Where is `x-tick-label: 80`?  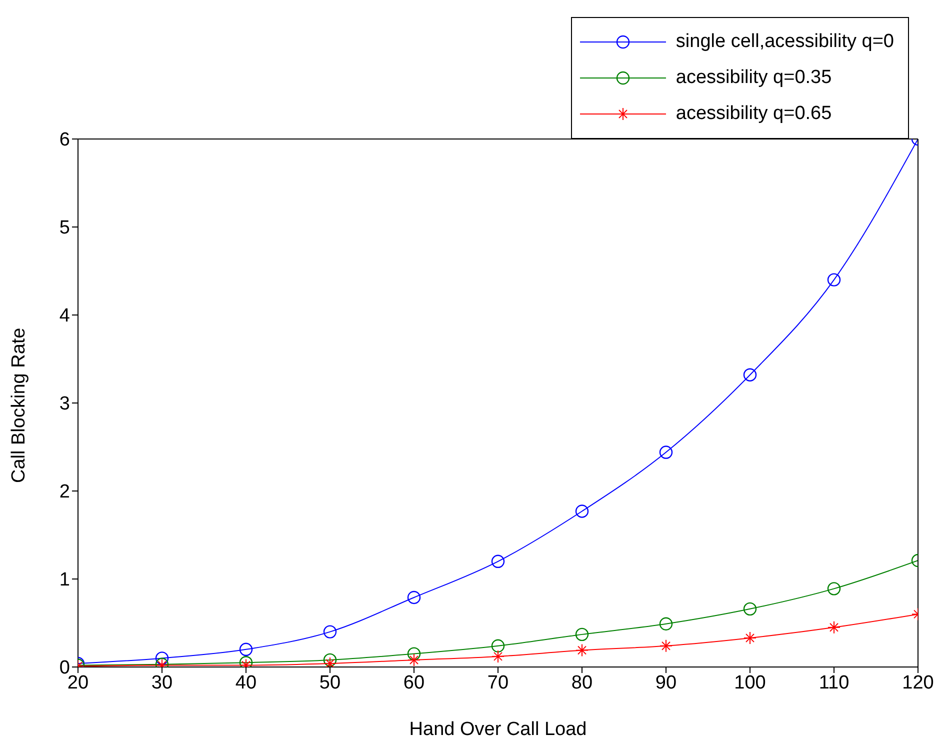
x-tick-label: 80 is located at coordinates (582, 683).